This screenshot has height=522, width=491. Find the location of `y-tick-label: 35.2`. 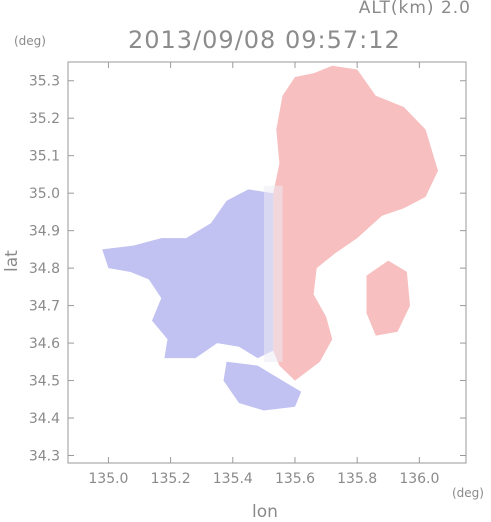

y-tick-label: 35.2 is located at coordinates (44, 119).